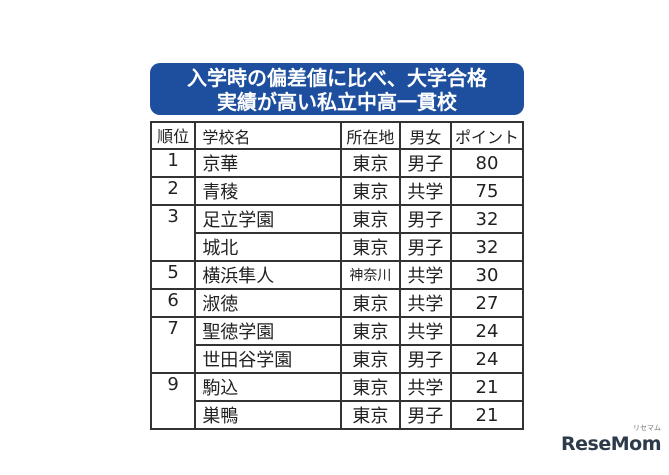  Describe the element at coordinates (173, 135) in the screenshot. I see `header-rank: 順位` at that location.